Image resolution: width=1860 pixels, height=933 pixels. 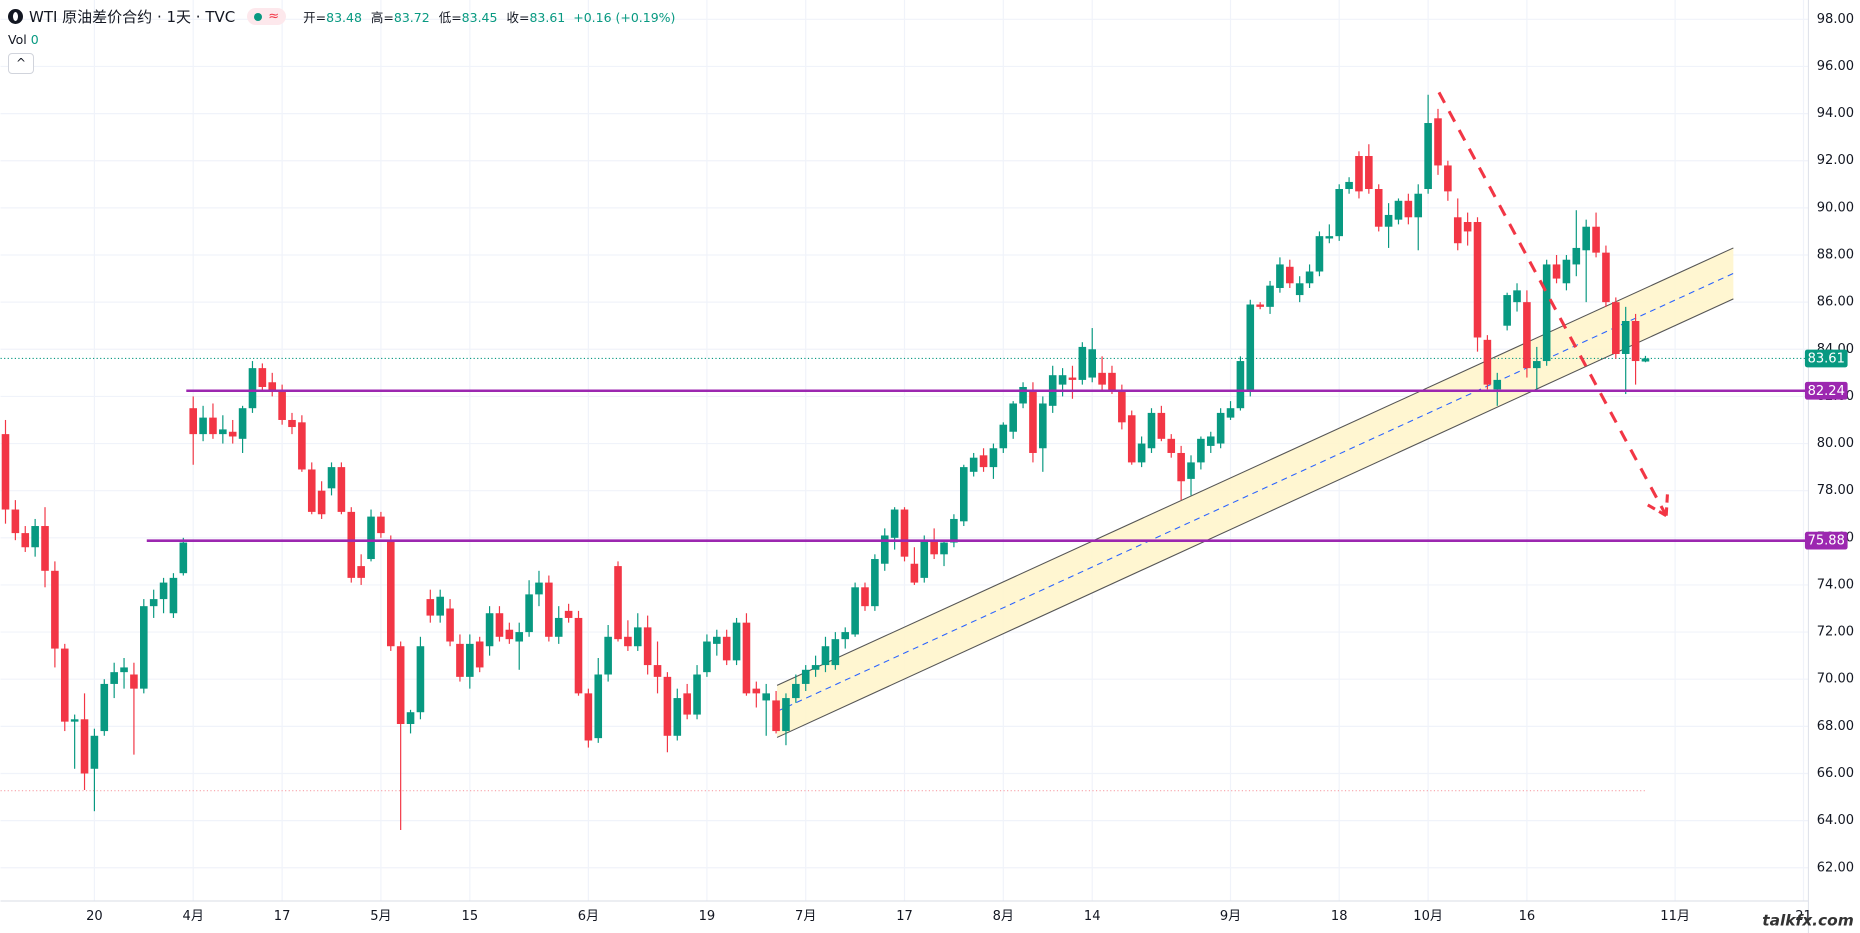 I want to click on ohlc-value: 83.61, so click(x=547, y=17).